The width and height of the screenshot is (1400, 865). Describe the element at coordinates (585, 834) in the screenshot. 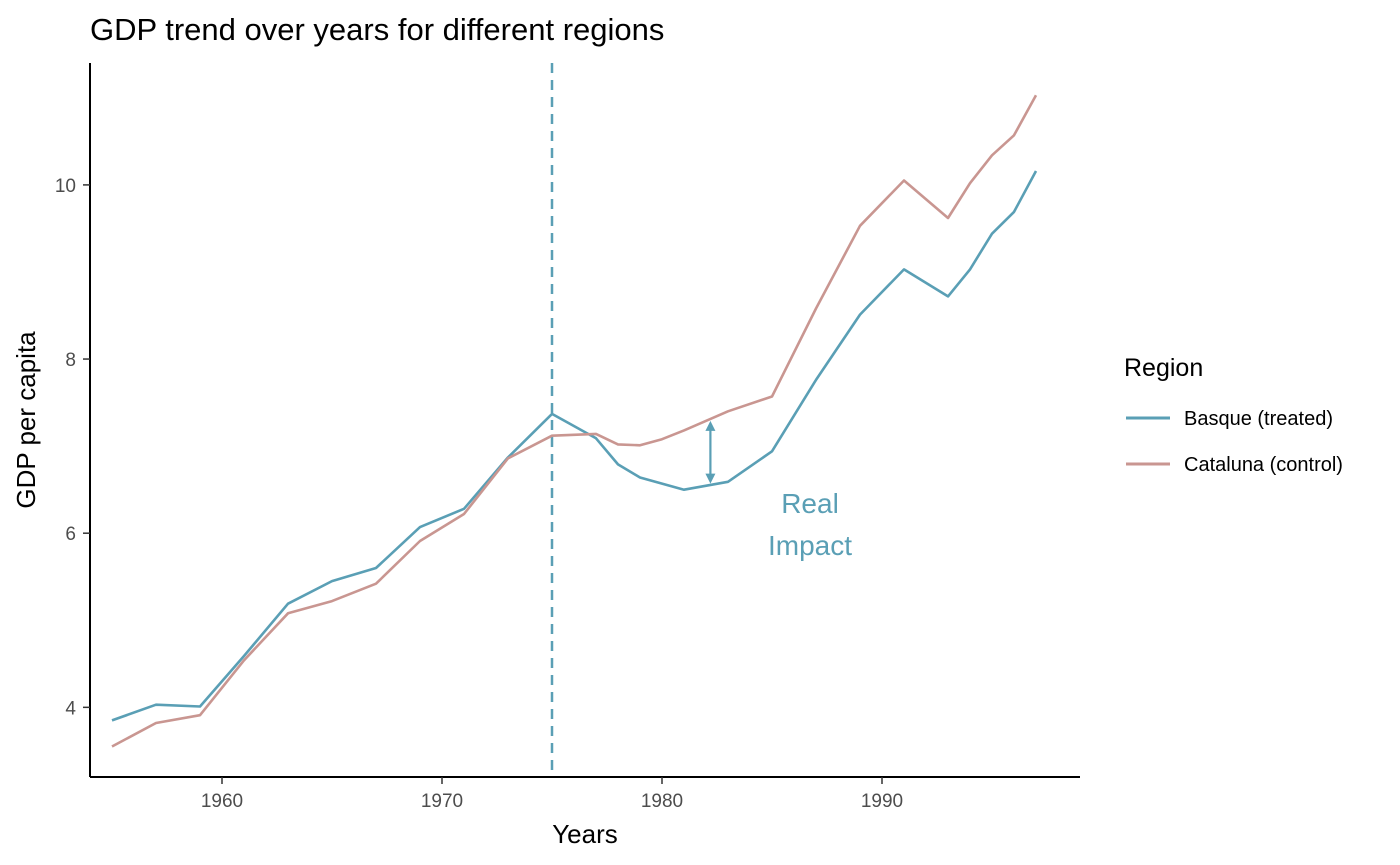

I see `x-axis-title: Years` at that location.